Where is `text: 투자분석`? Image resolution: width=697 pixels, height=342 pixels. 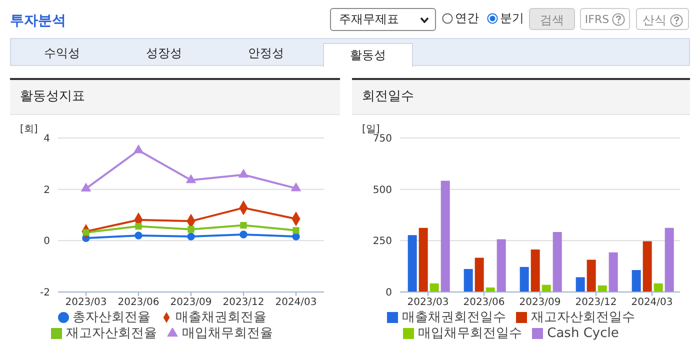 text: 투자분석 is located at coordinates (38, 21).